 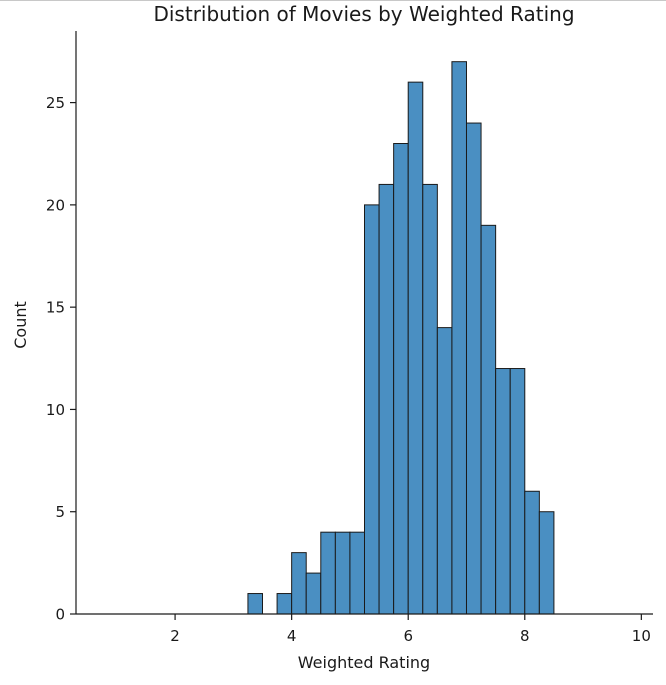 What do you see at coordinates (55, 308) in the screenshot?
I see `y-tick-label: 15` at bounding box center [55, 308].